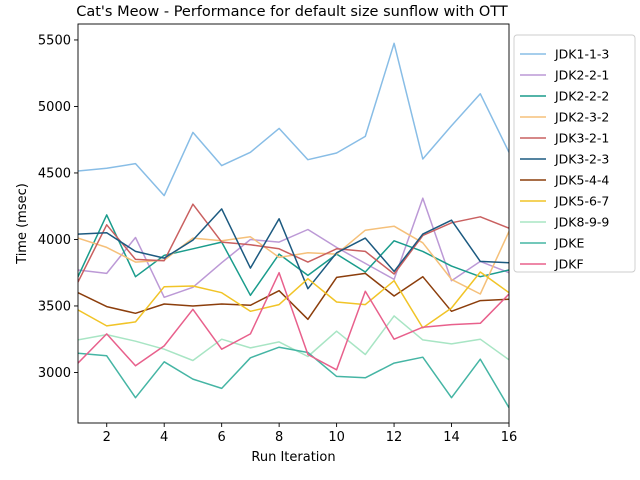 This screenshot has height=480, width=640. What do you see at coordinates (54, 373) in the screenshot?
I see `y-tick-label: 3000` at bounding box center [54, 373].